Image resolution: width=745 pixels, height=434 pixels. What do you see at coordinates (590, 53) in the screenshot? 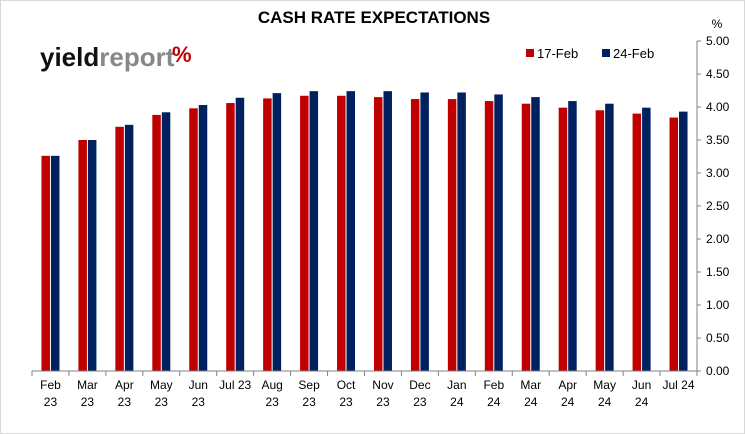
I see `chart-legend: 17-Feb 24-Feb` at bounding box center [590, 53].